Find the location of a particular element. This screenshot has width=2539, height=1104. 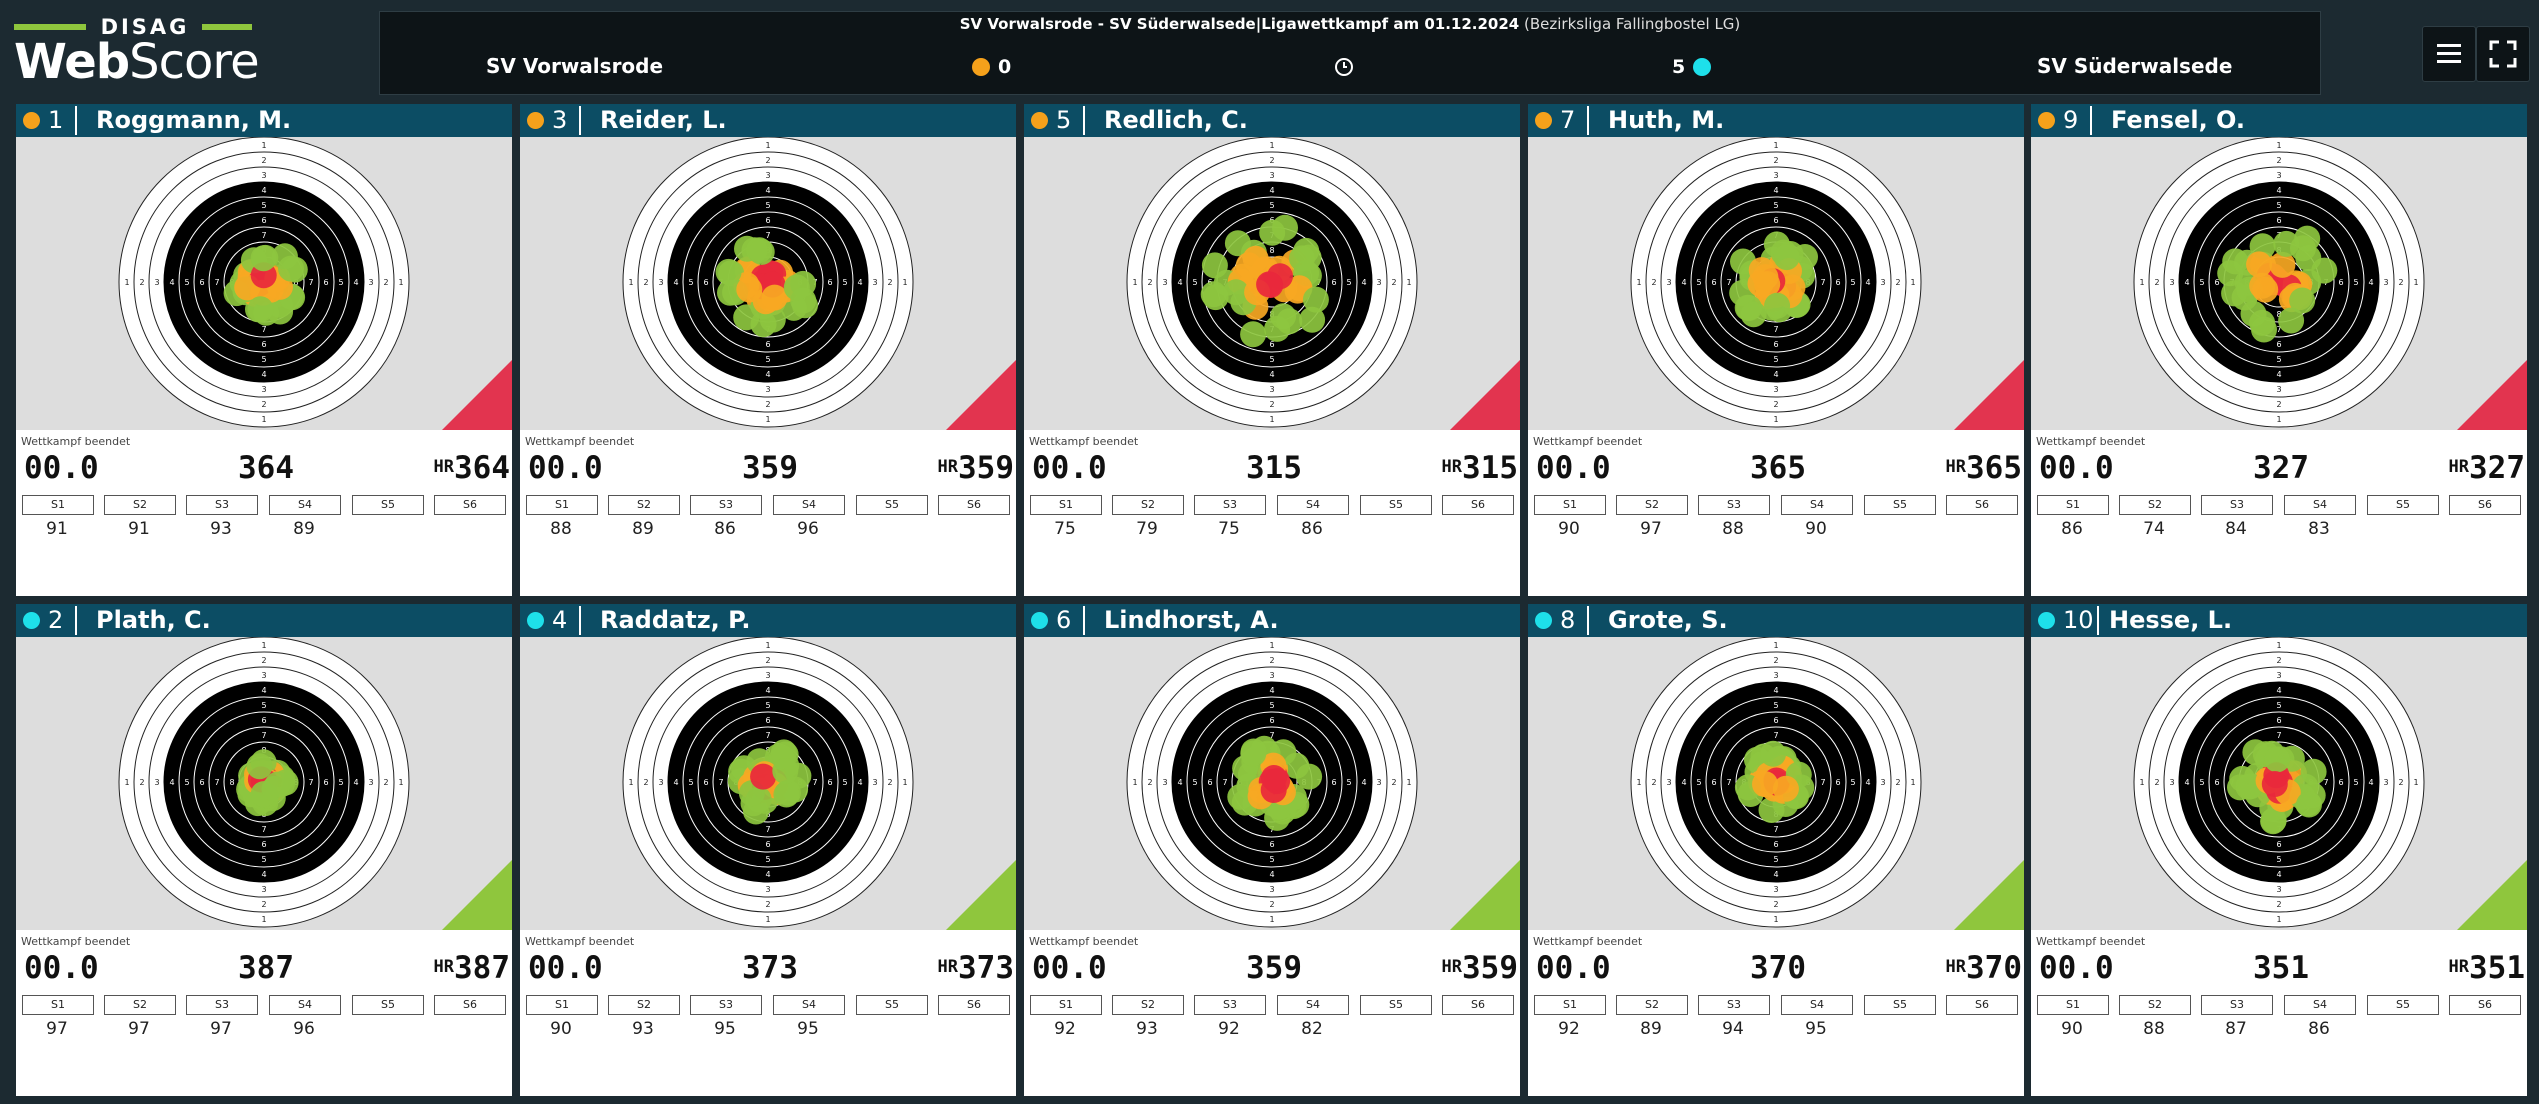

series-value-s4: 89 is located at coordinates (304, 529).